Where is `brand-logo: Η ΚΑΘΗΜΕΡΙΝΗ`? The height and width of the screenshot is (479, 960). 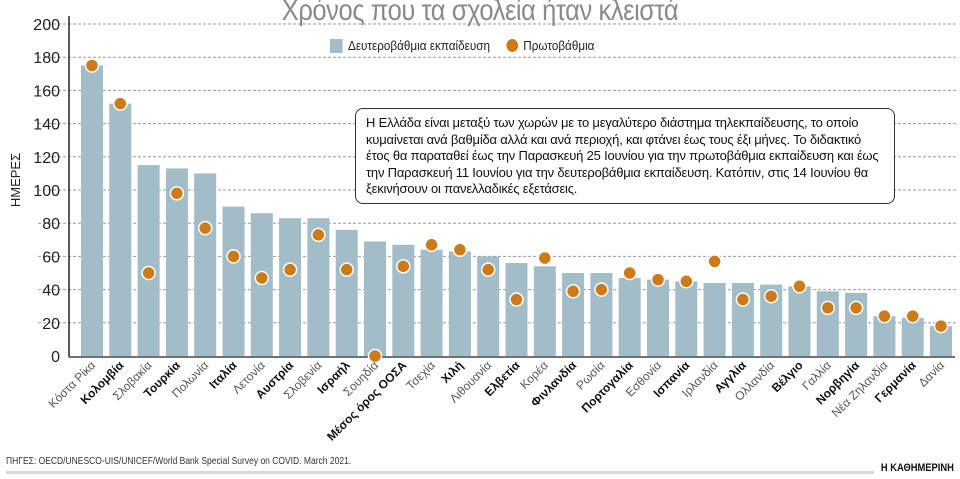
brand-logo: Η ΚΑΘΗΜΕΡΙΝΗ is located at coordinates (917, 468).